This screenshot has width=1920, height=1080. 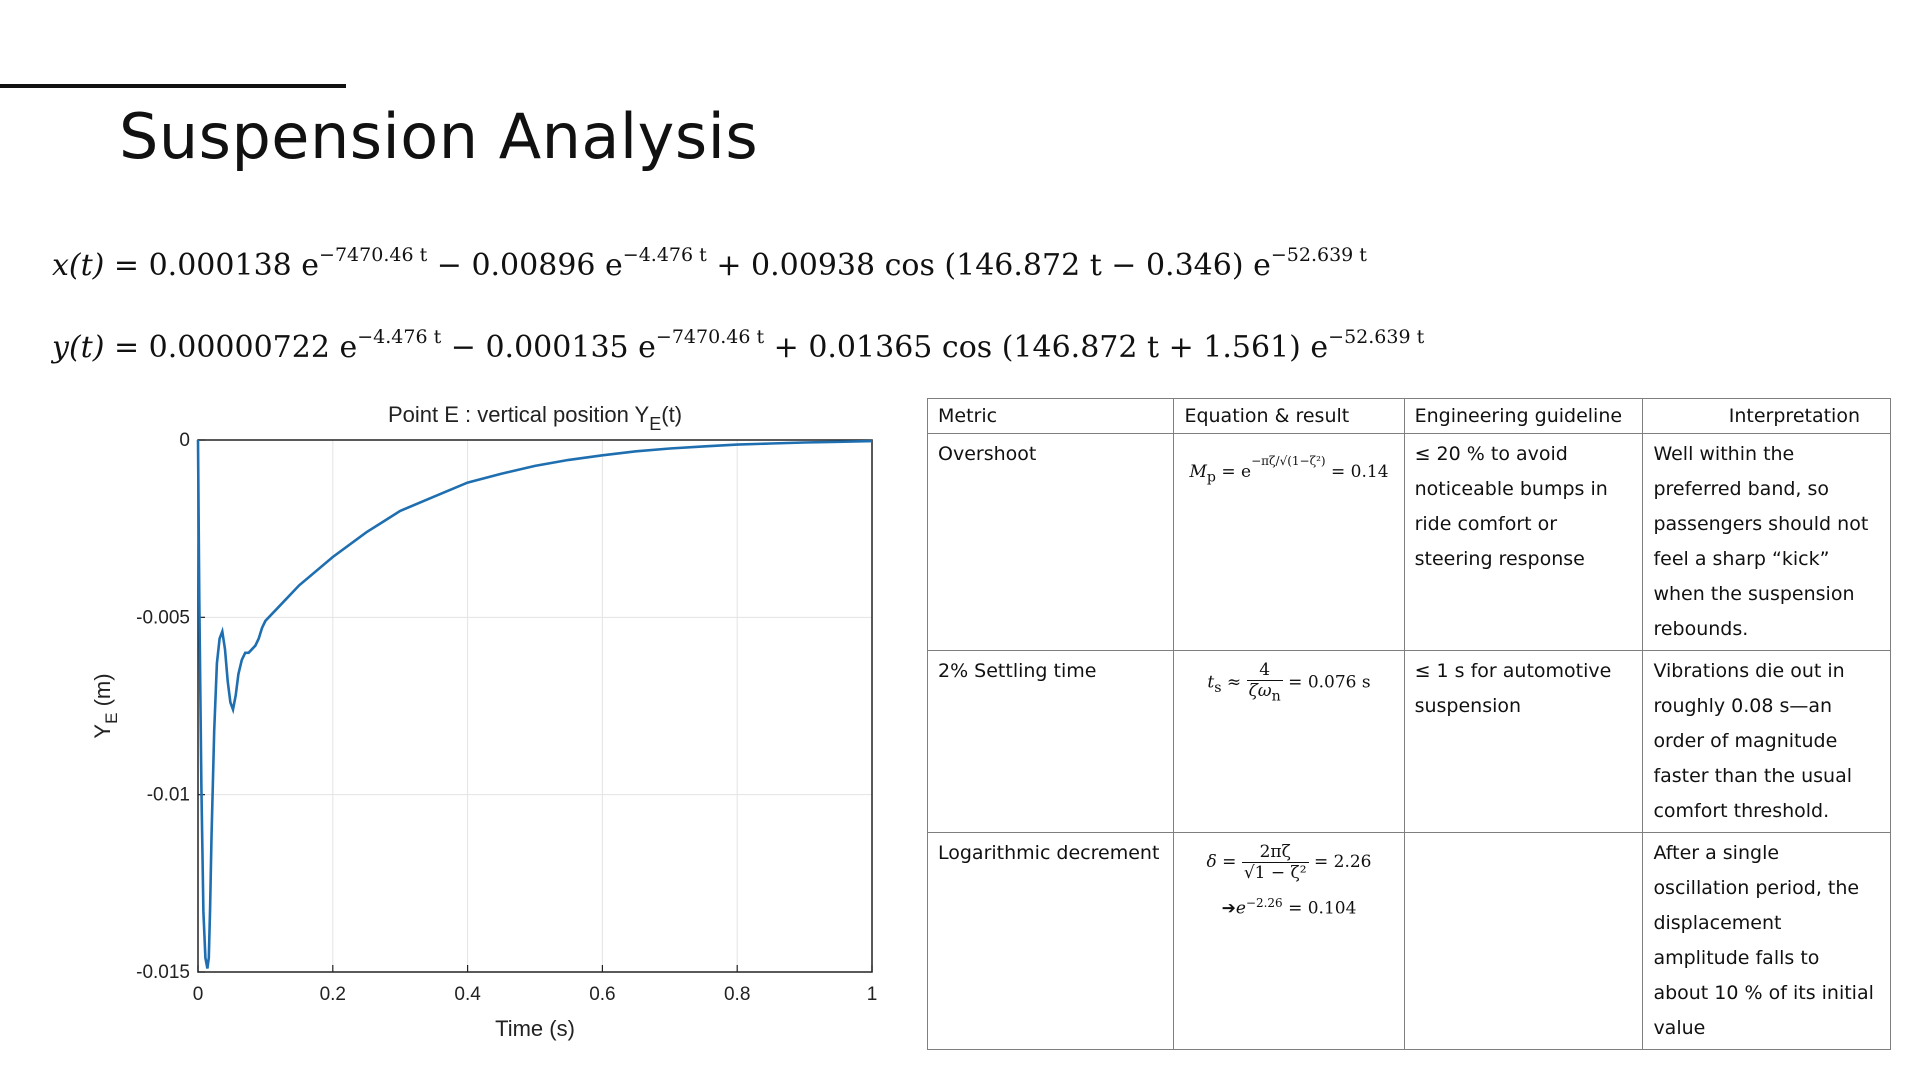 What do you see at coordinates (1289, 941) in the screenshot?
I see `cell-equation-log-decrement: δ = 2πζ √1 − ζ² = 2.26 ➔e−2.26 = 0.104` at bounding box center [1289, 941].